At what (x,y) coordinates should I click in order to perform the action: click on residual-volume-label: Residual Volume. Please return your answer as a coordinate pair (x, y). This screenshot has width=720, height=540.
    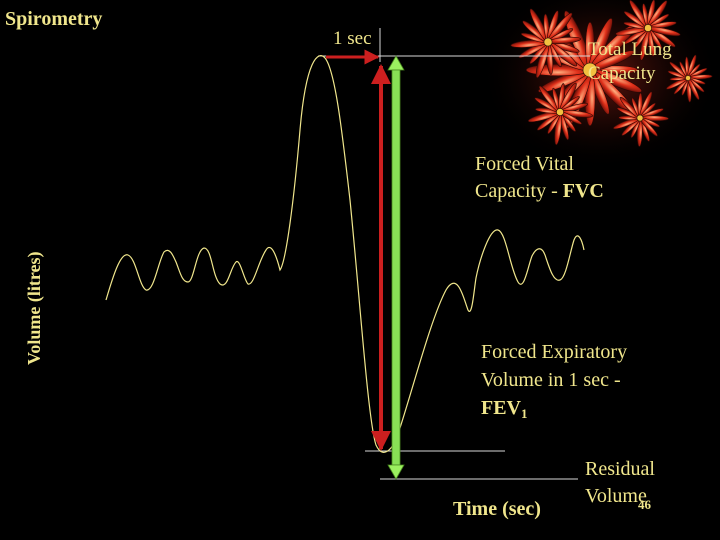
    Looking at the image, I should click on (620, 483).